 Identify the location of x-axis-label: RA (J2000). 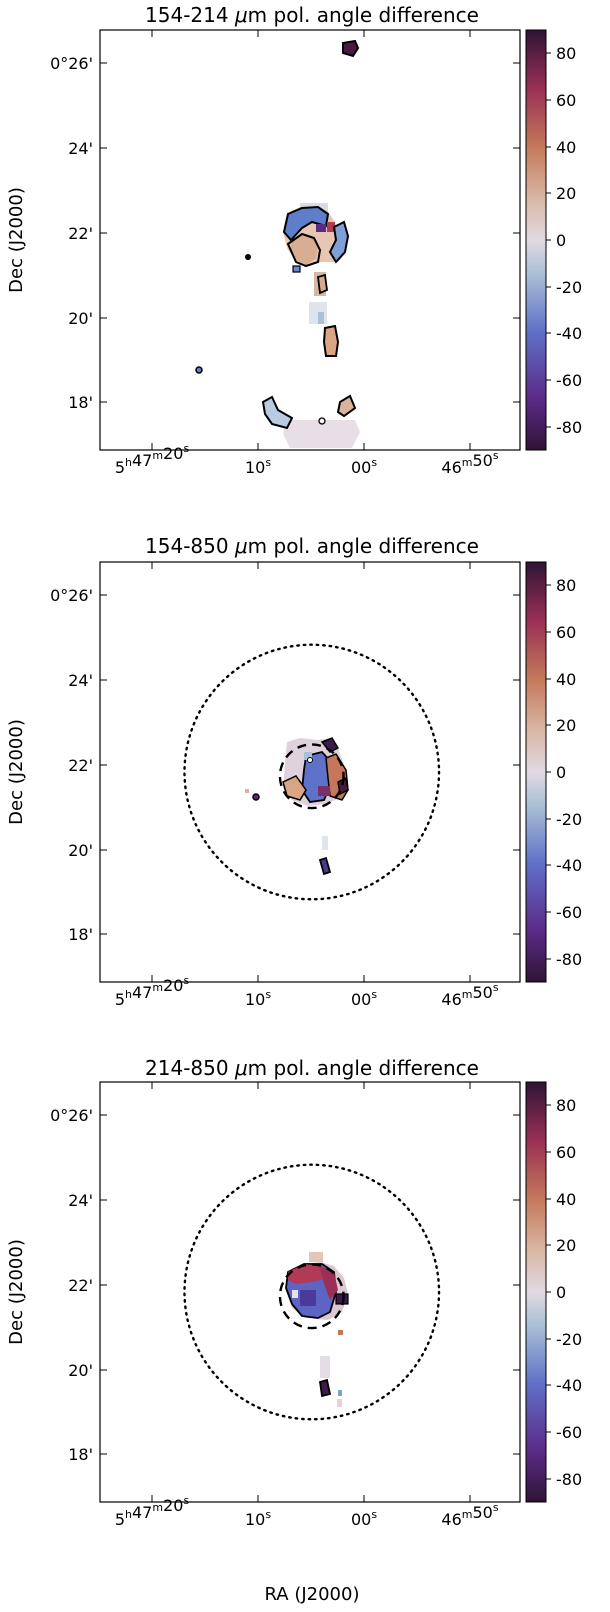
(312, 1594).